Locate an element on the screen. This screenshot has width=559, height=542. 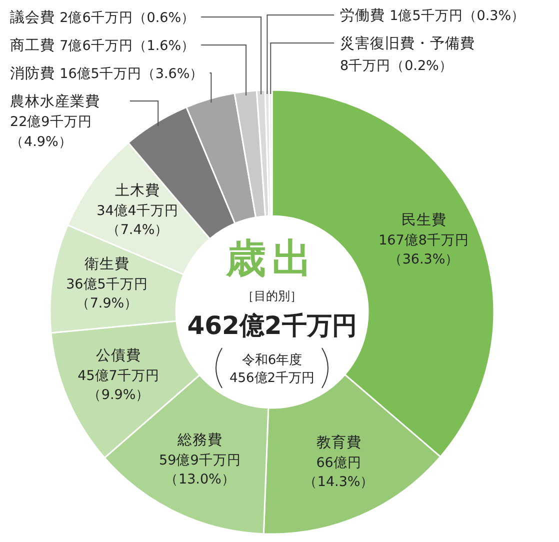
text: 462億2千万円 is located at coordinates (272, 325).